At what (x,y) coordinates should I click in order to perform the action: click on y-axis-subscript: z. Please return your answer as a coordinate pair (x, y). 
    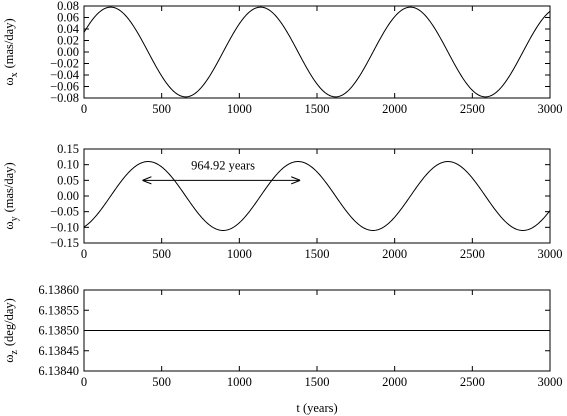
    Looking at the image, I should click on (14, 352).